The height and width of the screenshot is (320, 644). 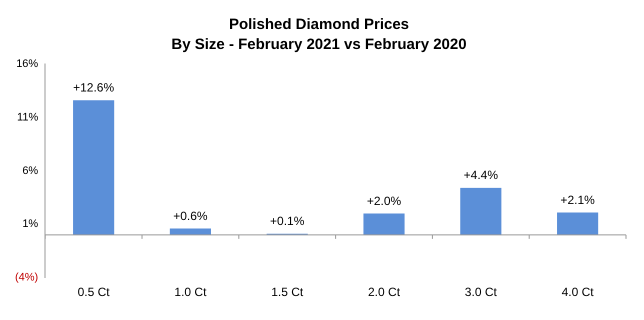 I want to click on x-tick-label: 1.0 Ct, so click(x=191, y=292).